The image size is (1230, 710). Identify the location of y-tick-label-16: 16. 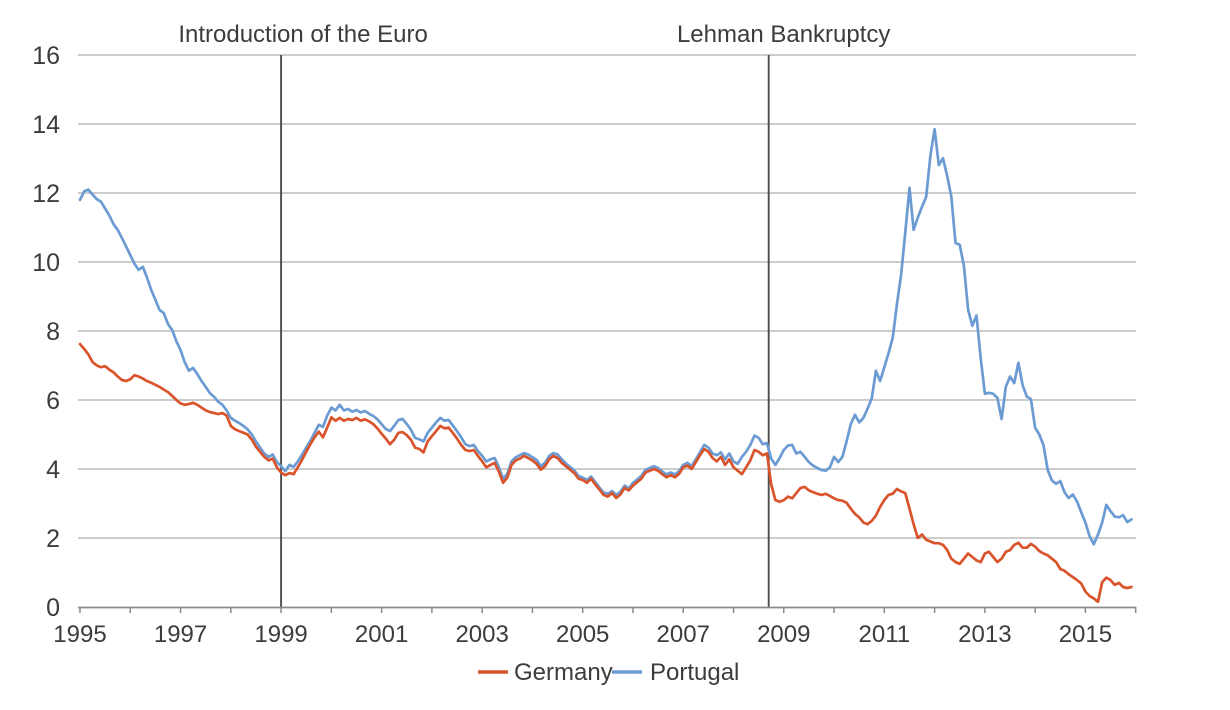
(46, 56).